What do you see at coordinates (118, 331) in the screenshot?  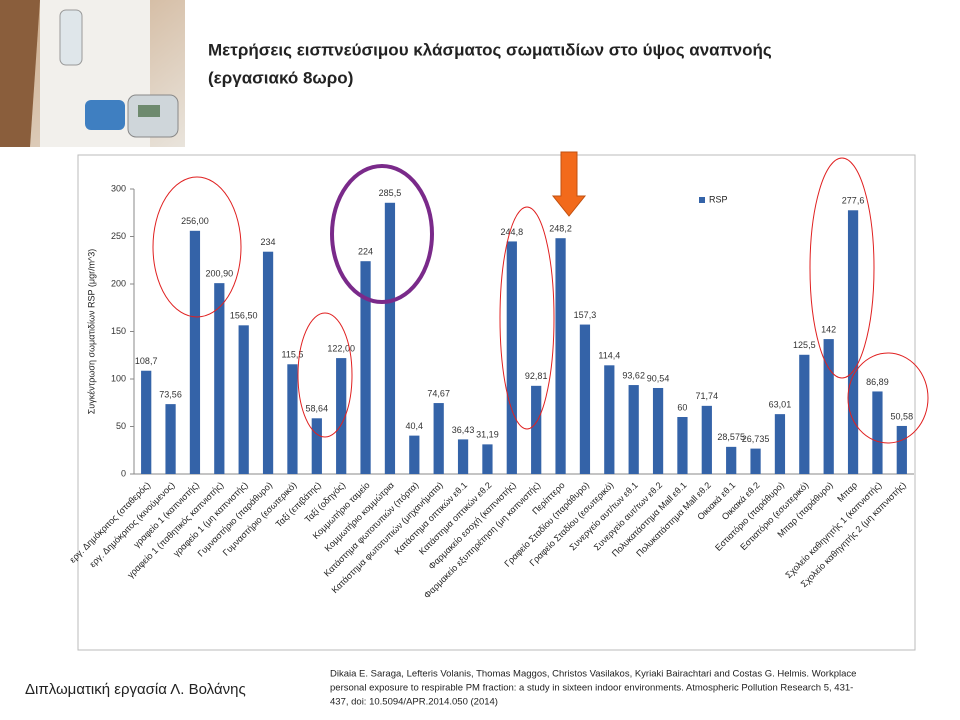 I see `y-tick-label: 150` at bounding box center [118, 331].